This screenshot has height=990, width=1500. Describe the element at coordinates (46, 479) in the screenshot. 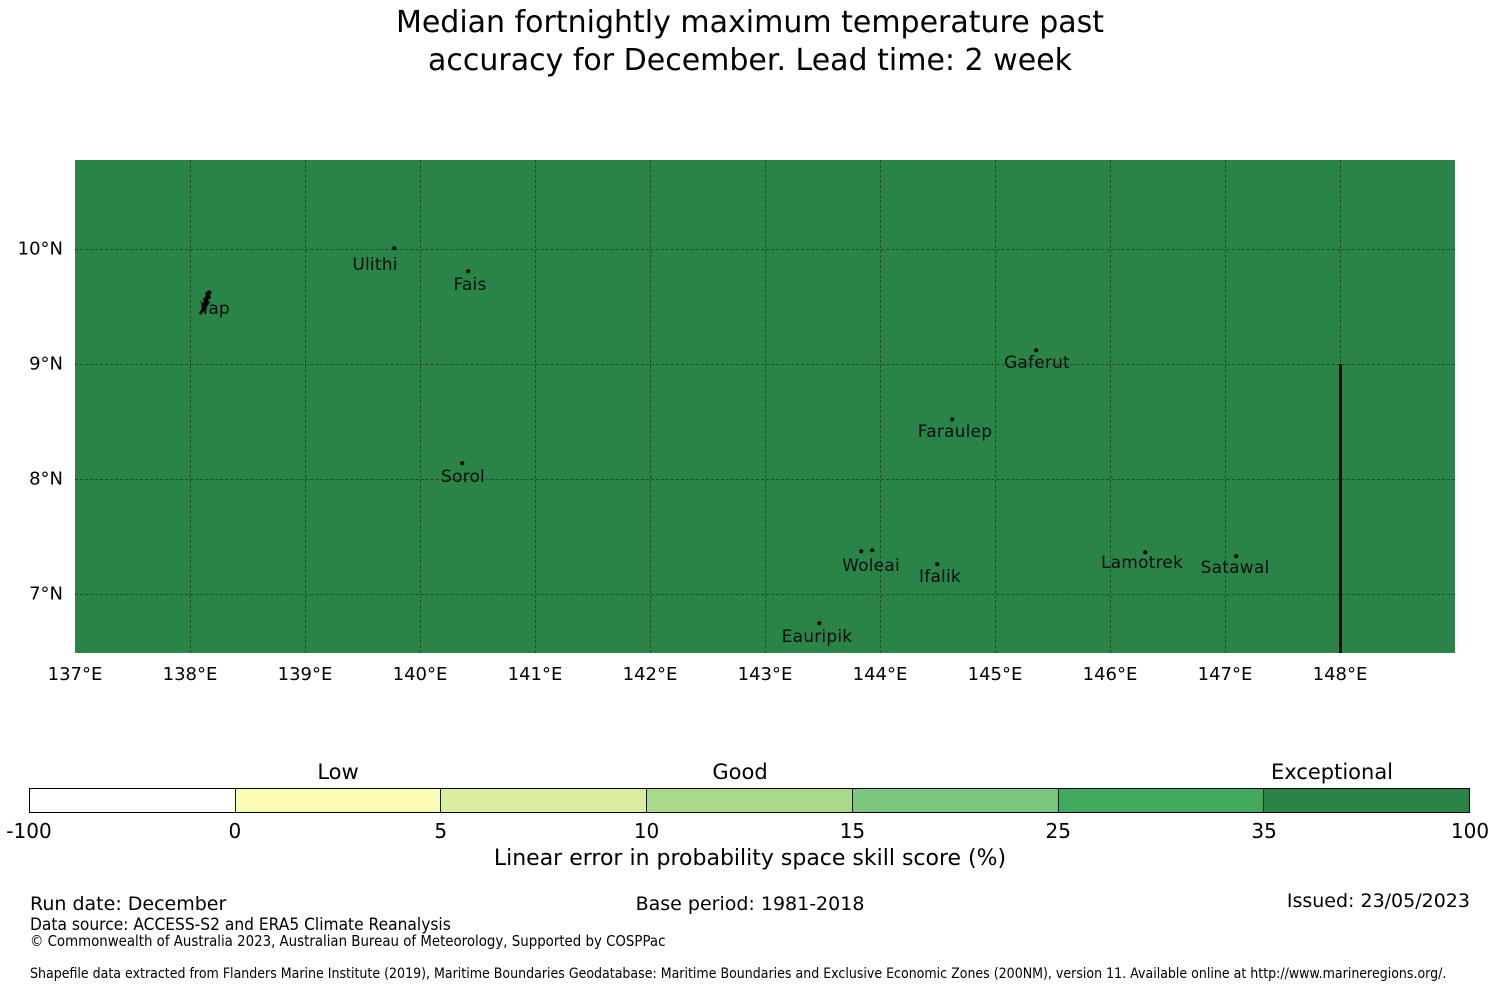

I see `latitude-label: 8°N` at that location.